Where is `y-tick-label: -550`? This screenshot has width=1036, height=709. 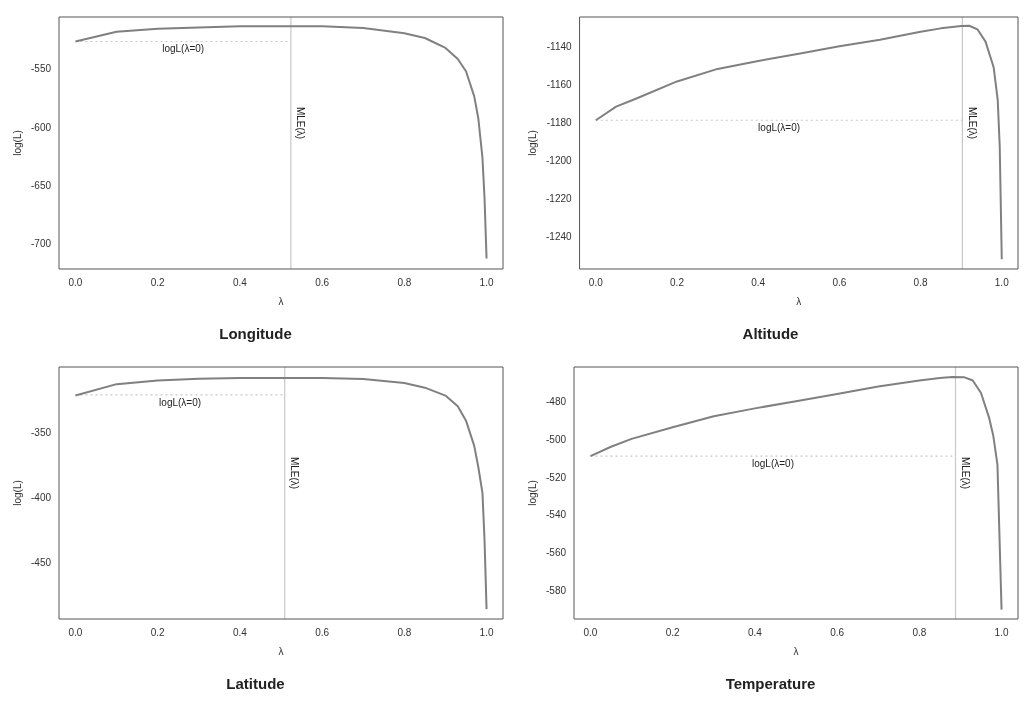
y-tick-label: -550 is located at coordinates (41, 69).